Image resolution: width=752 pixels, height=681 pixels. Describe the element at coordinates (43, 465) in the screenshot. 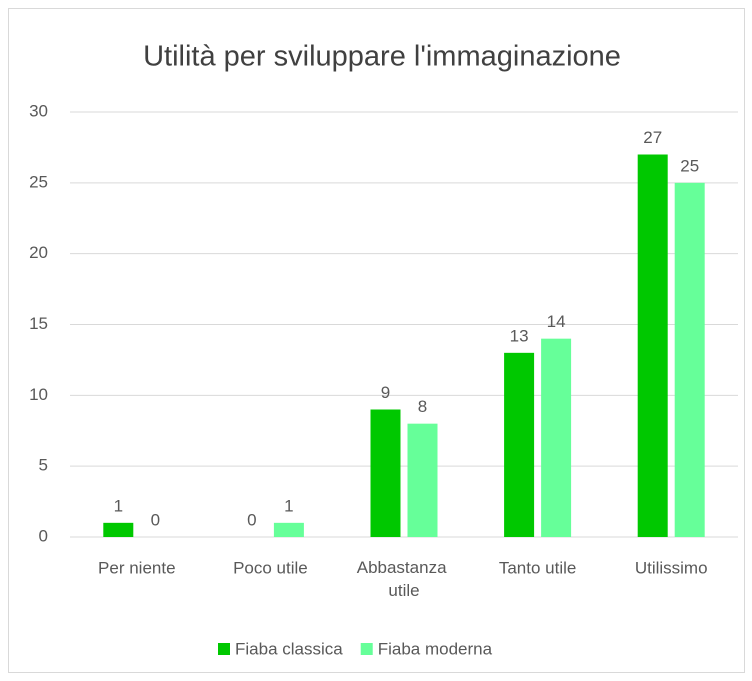

I see `y-tick-label: 5` at that location.